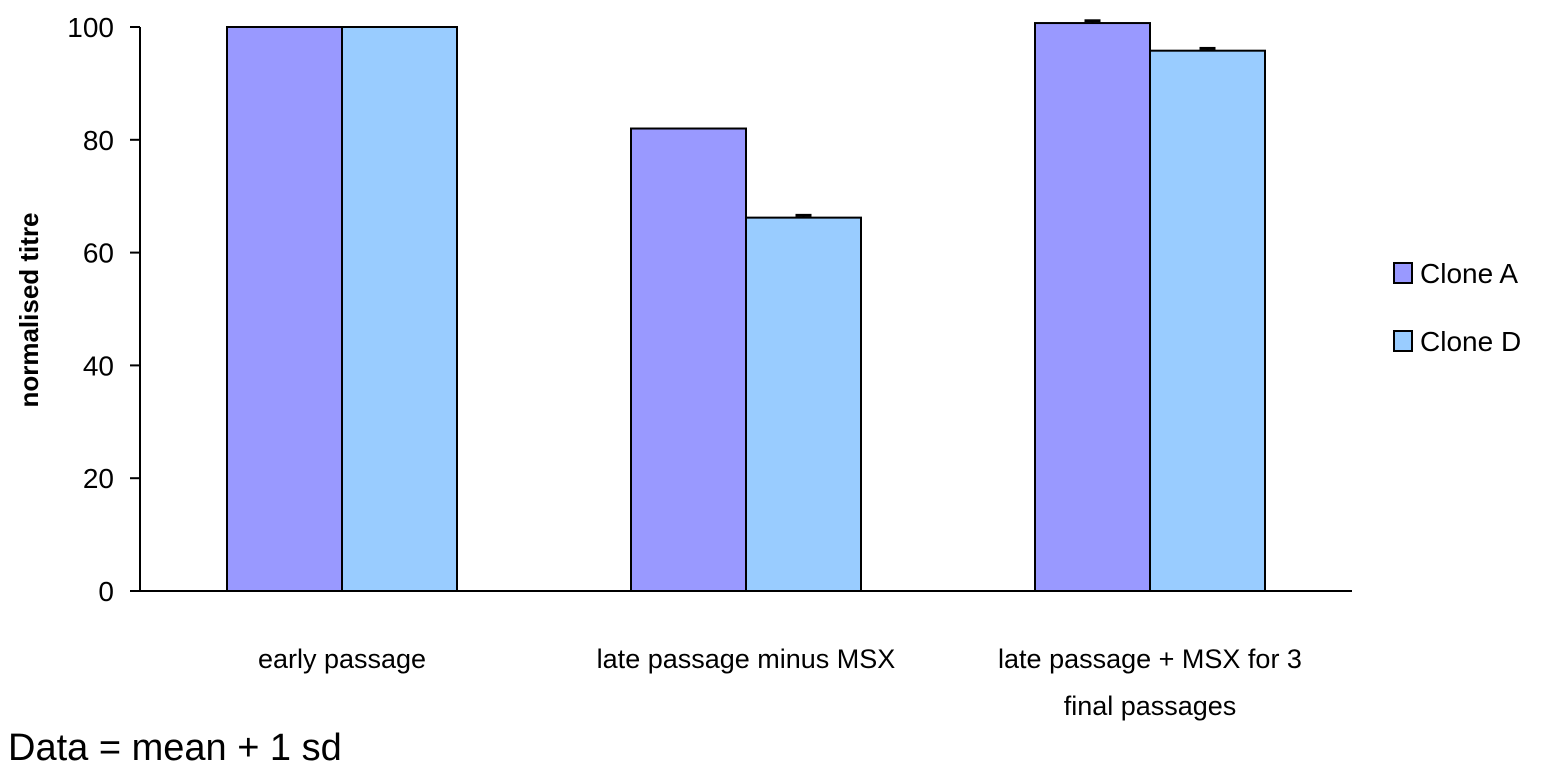 The image size is (1552, 765). What do you see at coordinates (106, 591) in the screenshot?
I see `y-tick-label: 0` at bounding box center [106, 591].